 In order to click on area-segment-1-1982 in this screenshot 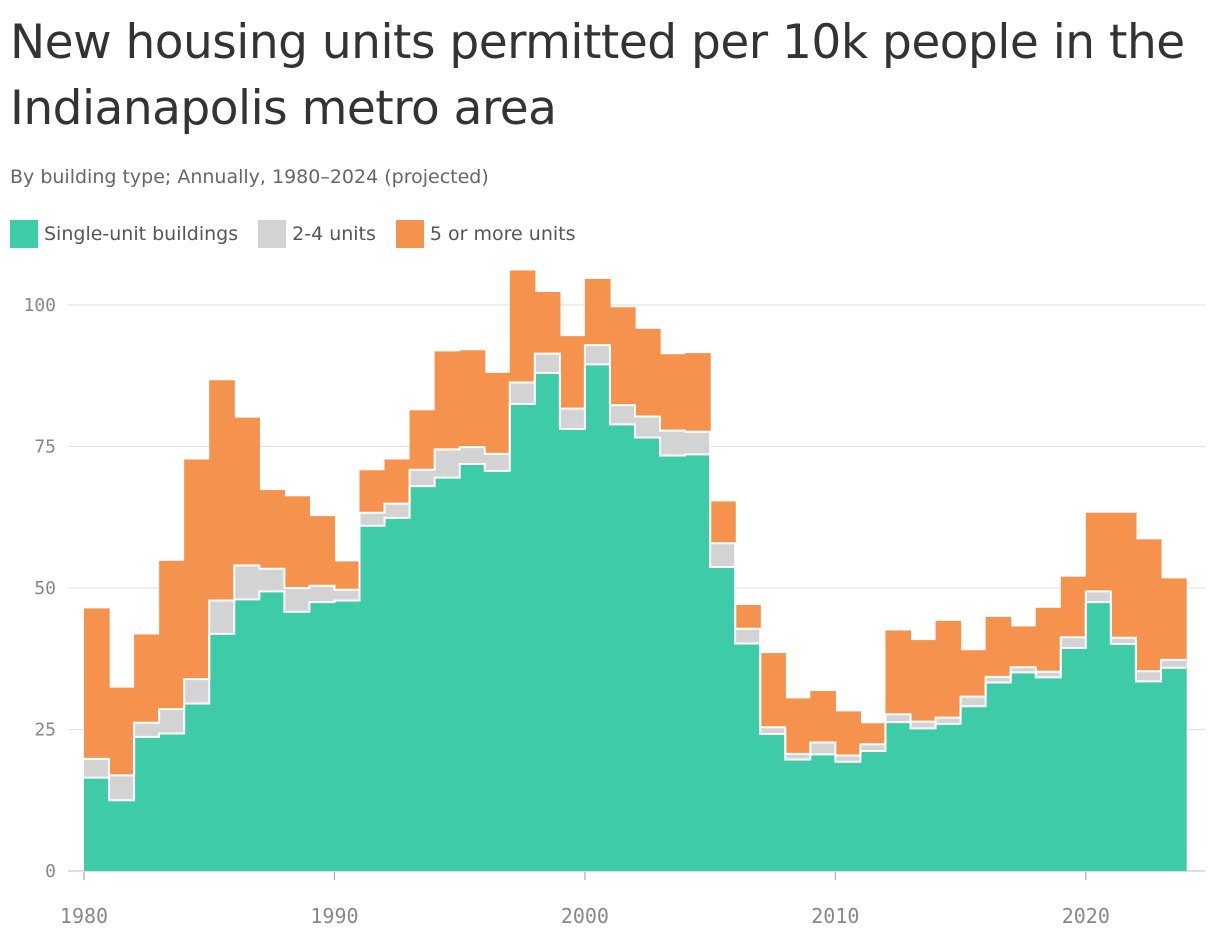, I will do `click(147, 729)`.